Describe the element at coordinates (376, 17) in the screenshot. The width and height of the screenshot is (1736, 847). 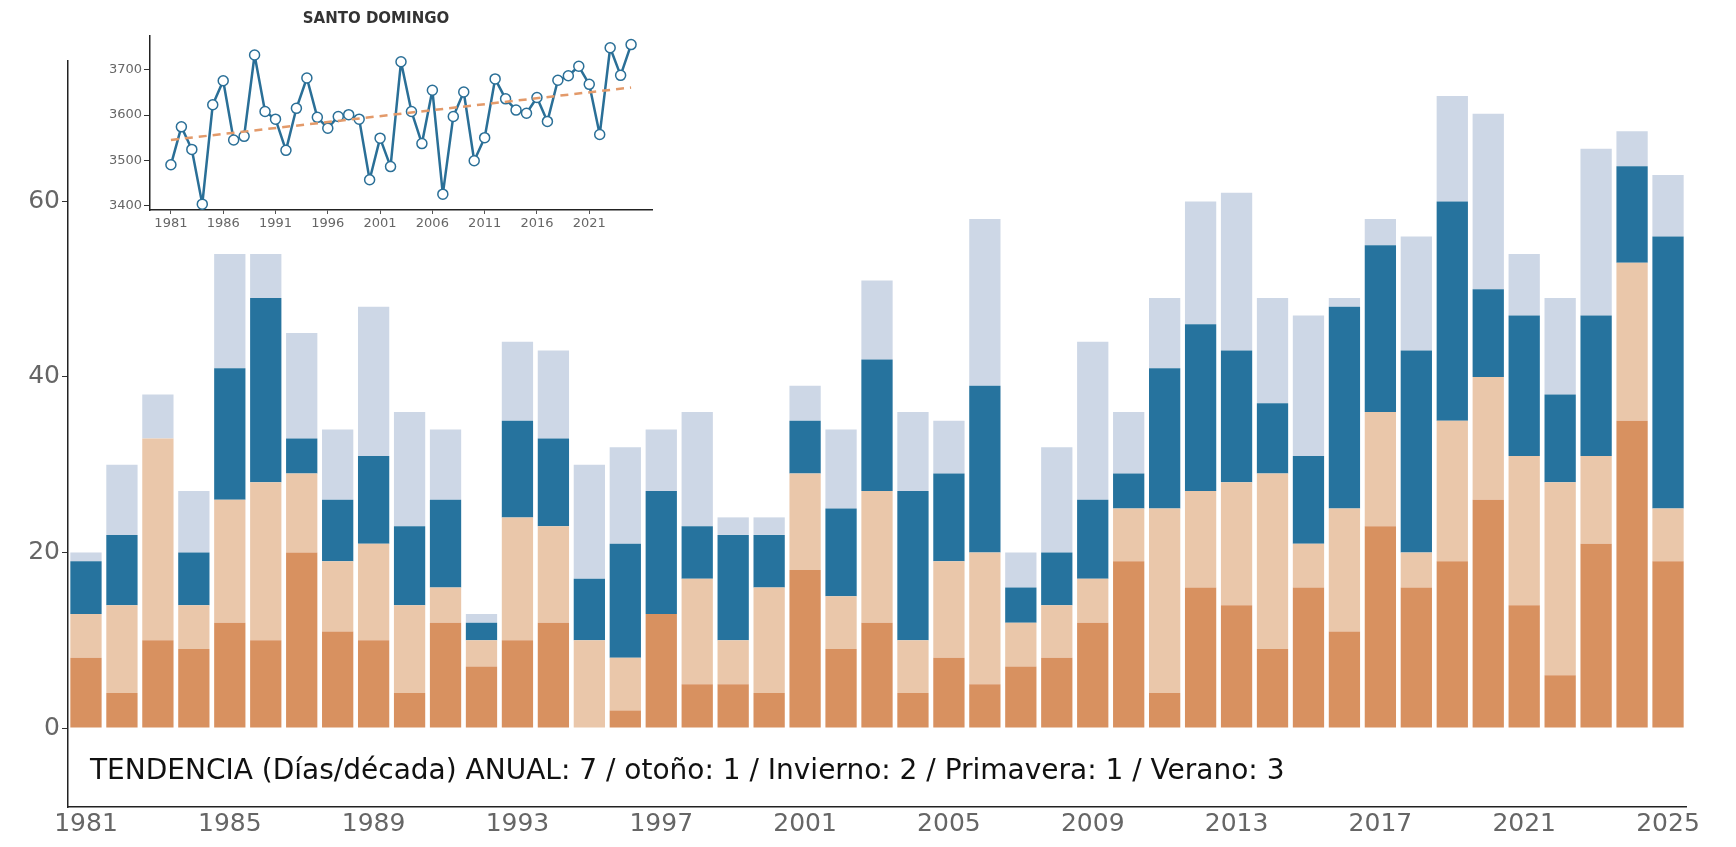
I see `chart-title: SANTO DOMINGO` at that location.